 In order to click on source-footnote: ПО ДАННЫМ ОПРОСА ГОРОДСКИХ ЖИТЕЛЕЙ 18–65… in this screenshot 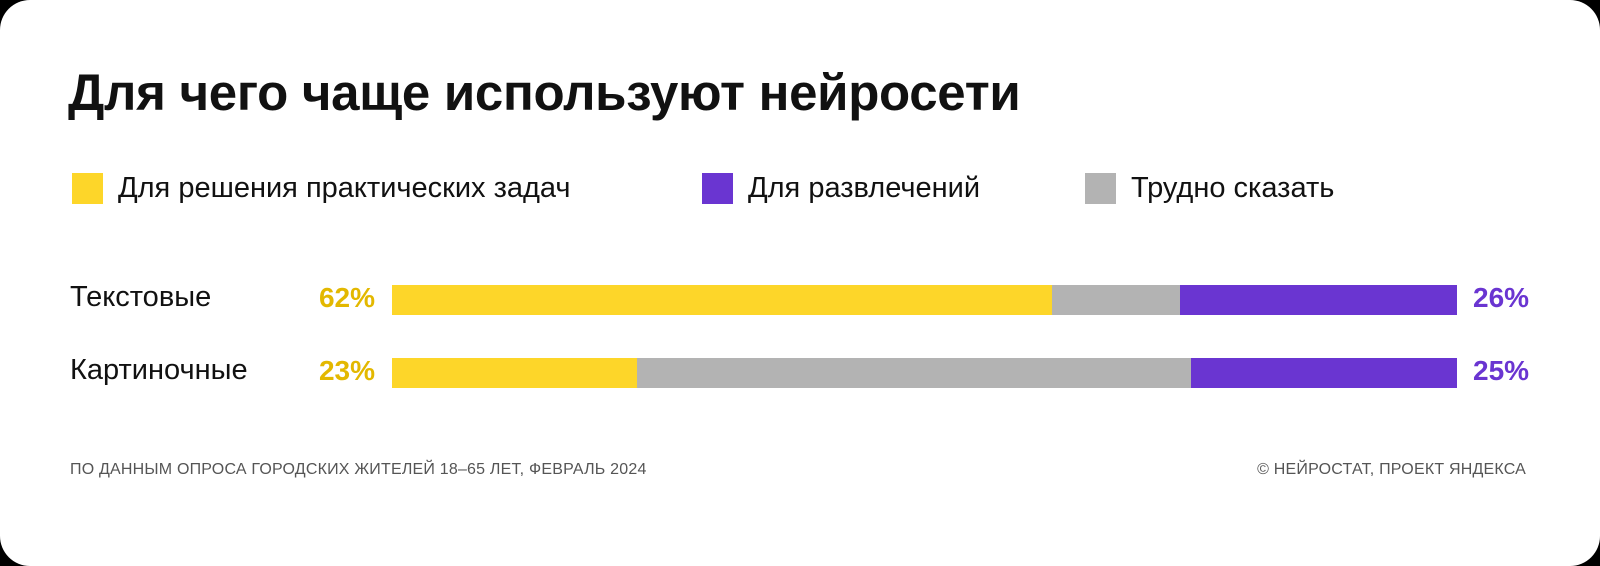, I will do `click(358, 469)`.